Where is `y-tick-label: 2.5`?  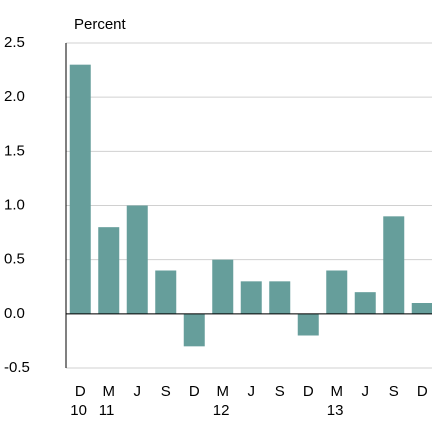 y-tick-label: 2.5 is located at coordinates (14, 42).